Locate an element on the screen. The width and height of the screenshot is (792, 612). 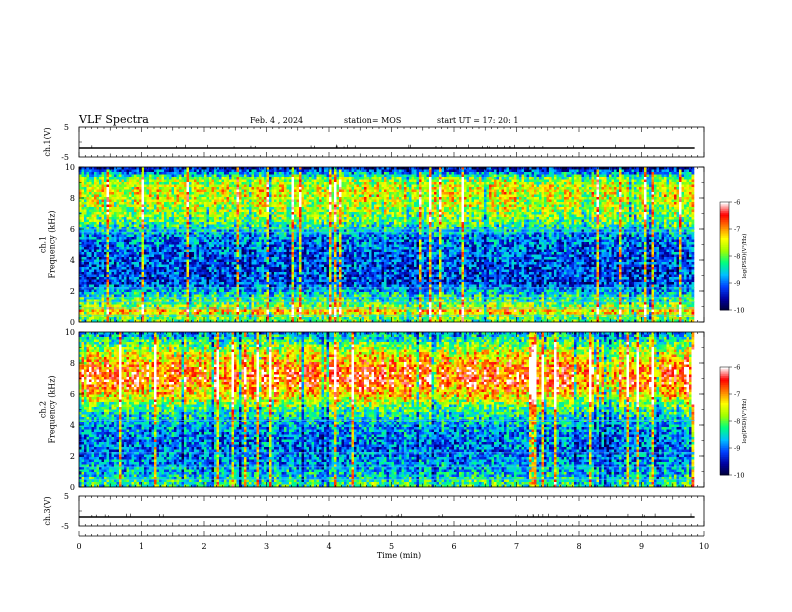
figure-title: VLF Spectra is located at coordinates (113, 119).